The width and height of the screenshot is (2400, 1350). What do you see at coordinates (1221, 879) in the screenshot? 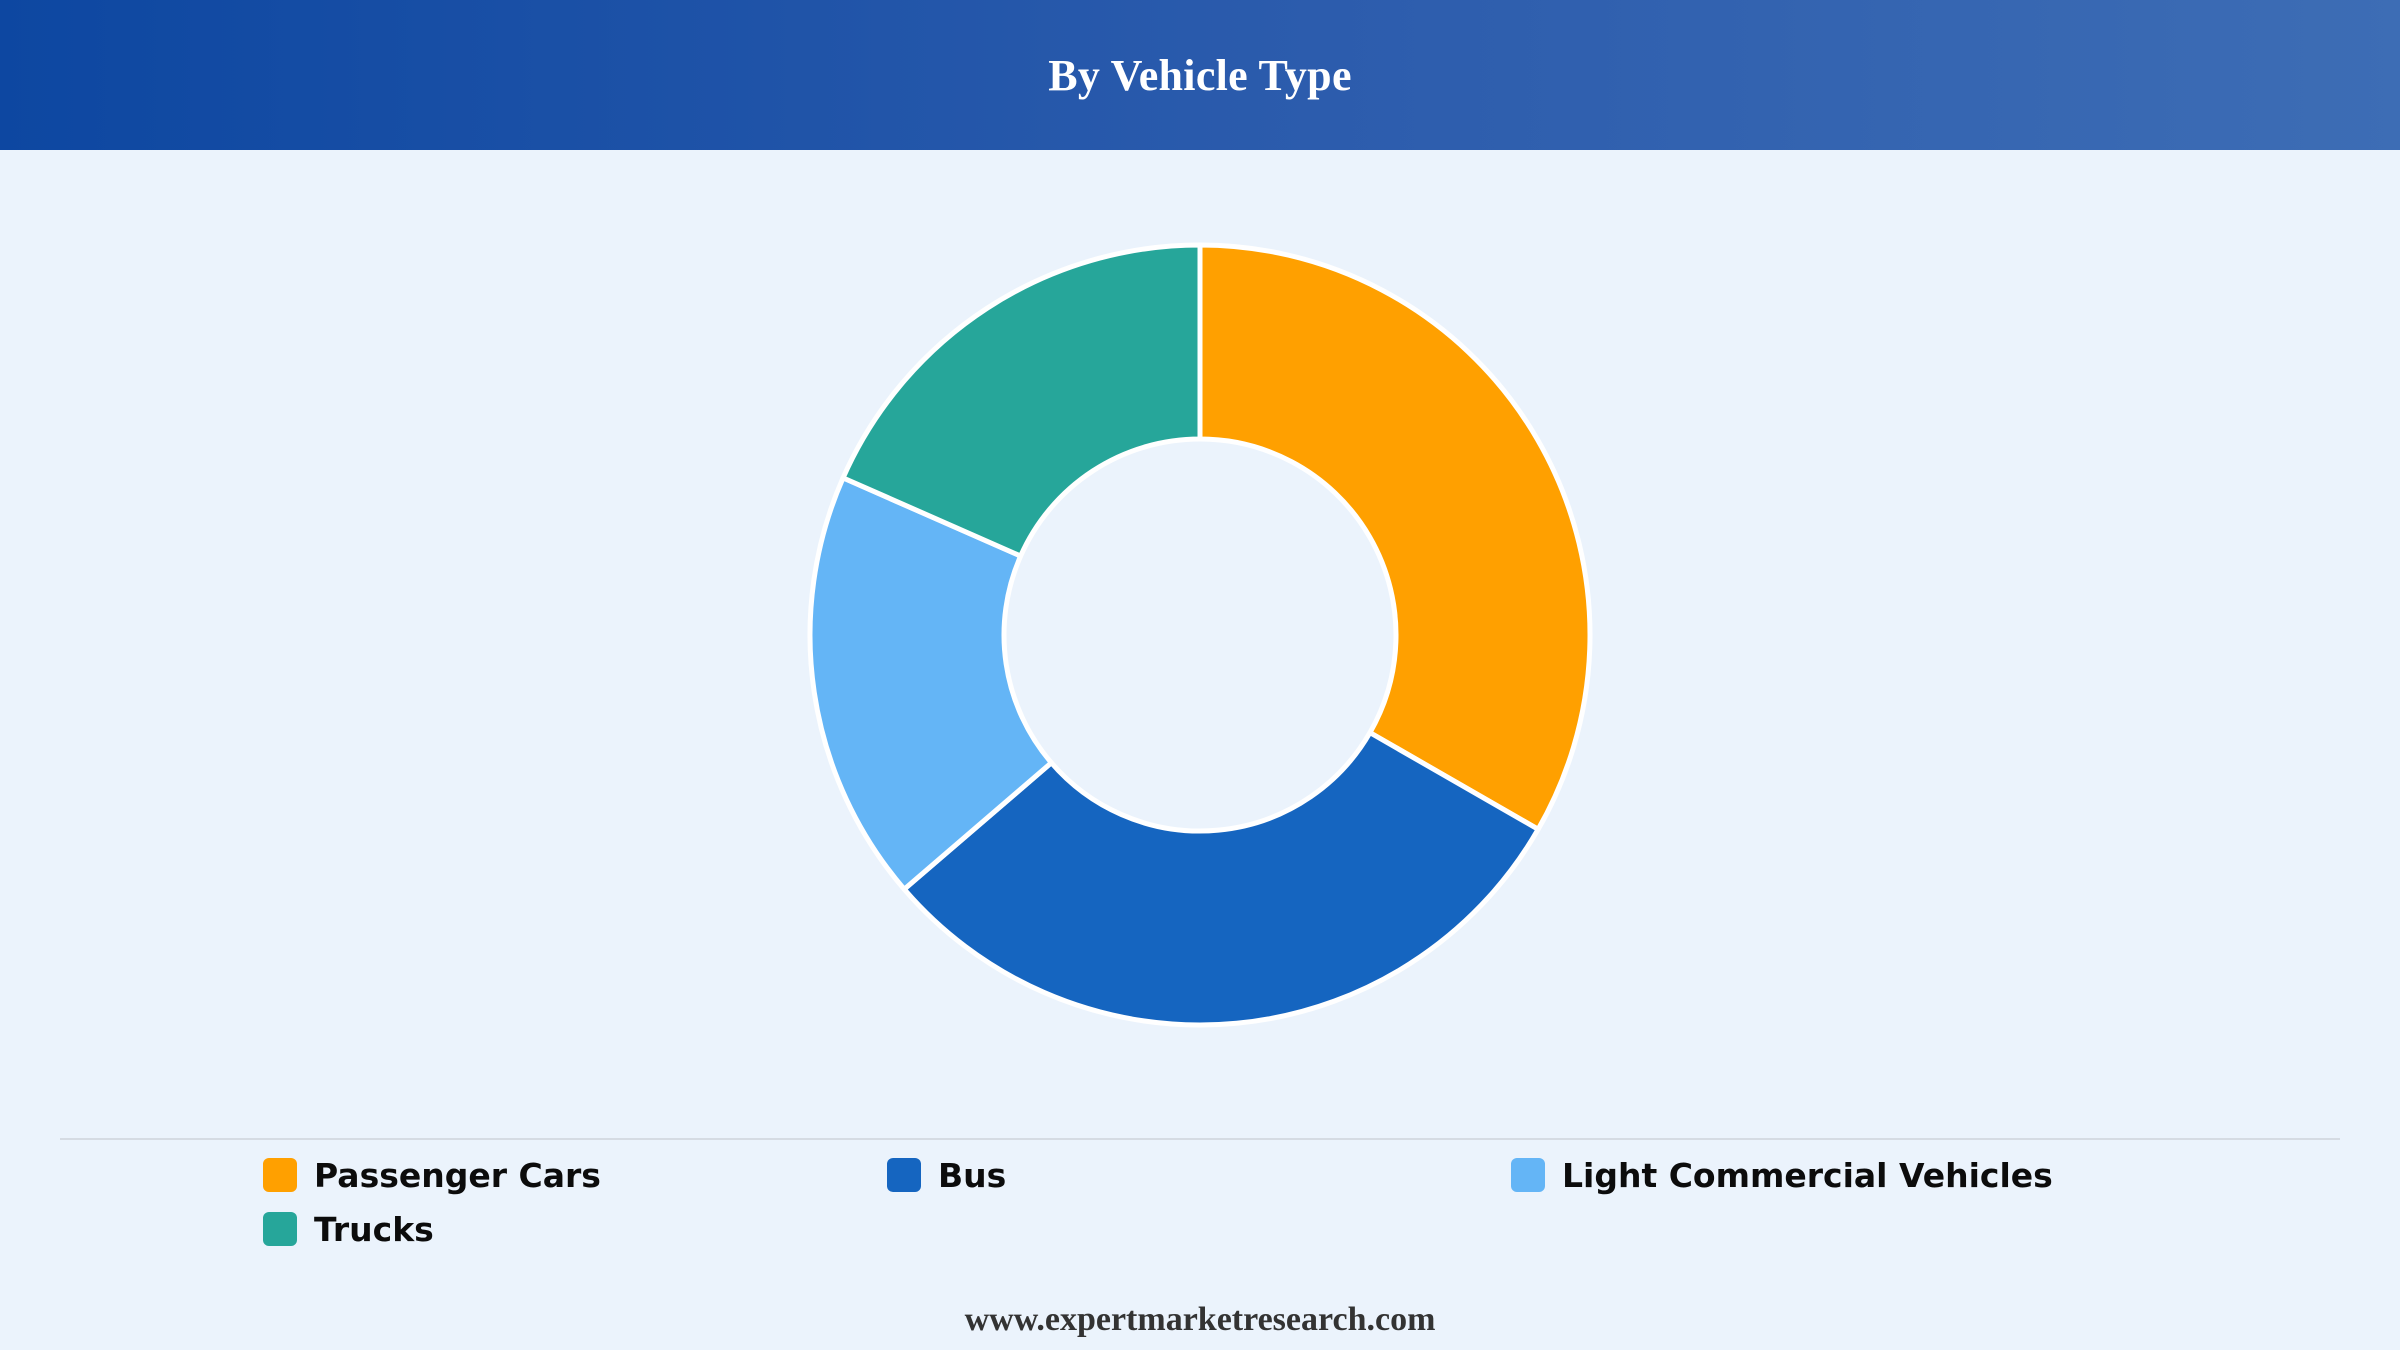
I see `slice-bus` at bounding box center [1221, 879].